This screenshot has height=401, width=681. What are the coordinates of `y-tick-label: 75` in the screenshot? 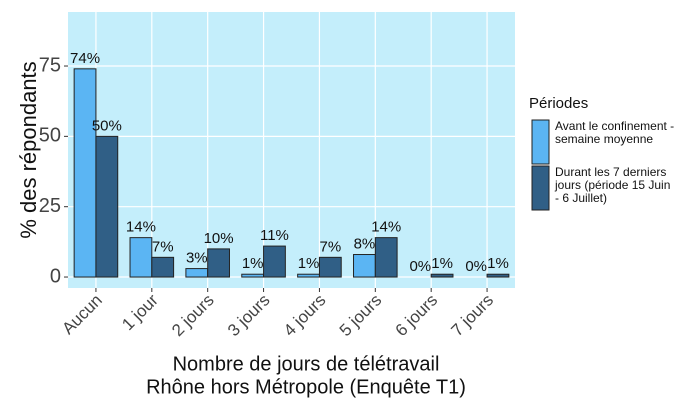 It's located at (50, 65).